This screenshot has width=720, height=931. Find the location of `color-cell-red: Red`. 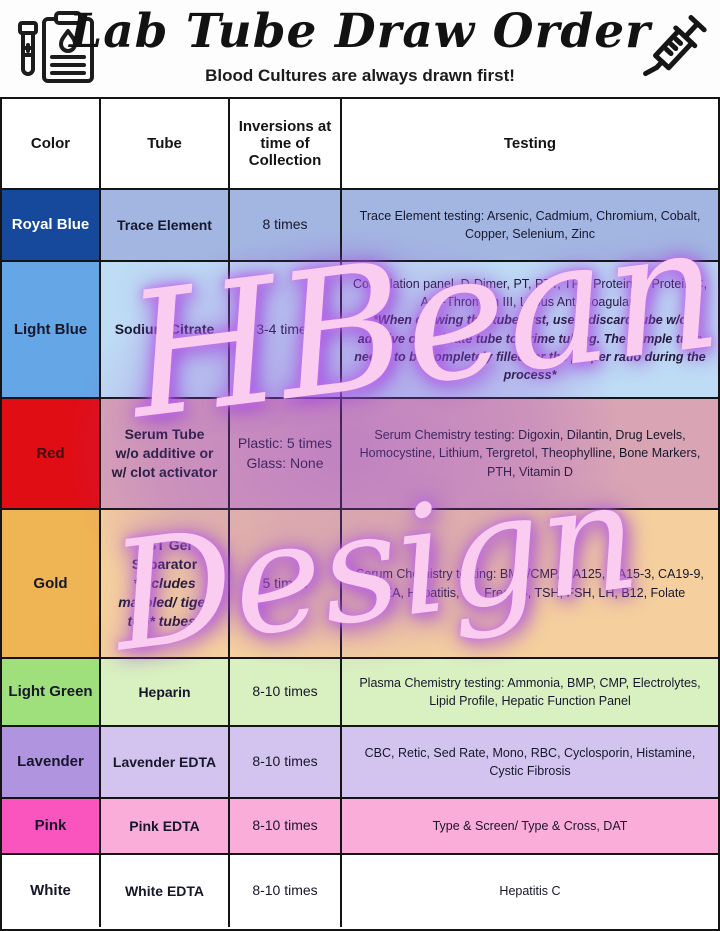

color-cell-red: Red is located at coordinates (51, 454).